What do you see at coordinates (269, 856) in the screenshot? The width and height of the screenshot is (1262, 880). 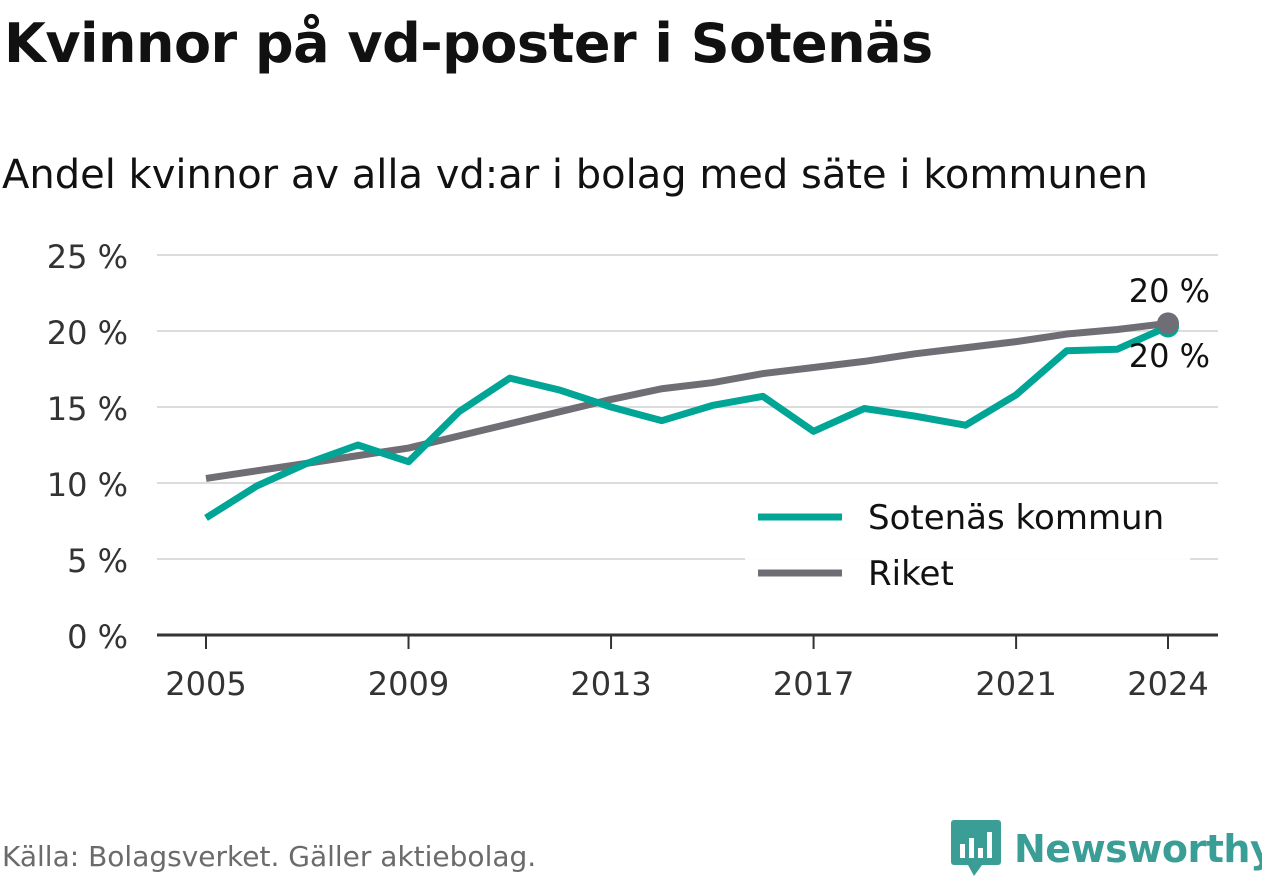 I see `source-note: Källa: Bolagsverket. Gäller aktiebolag.` at bounding box center [269, 856].